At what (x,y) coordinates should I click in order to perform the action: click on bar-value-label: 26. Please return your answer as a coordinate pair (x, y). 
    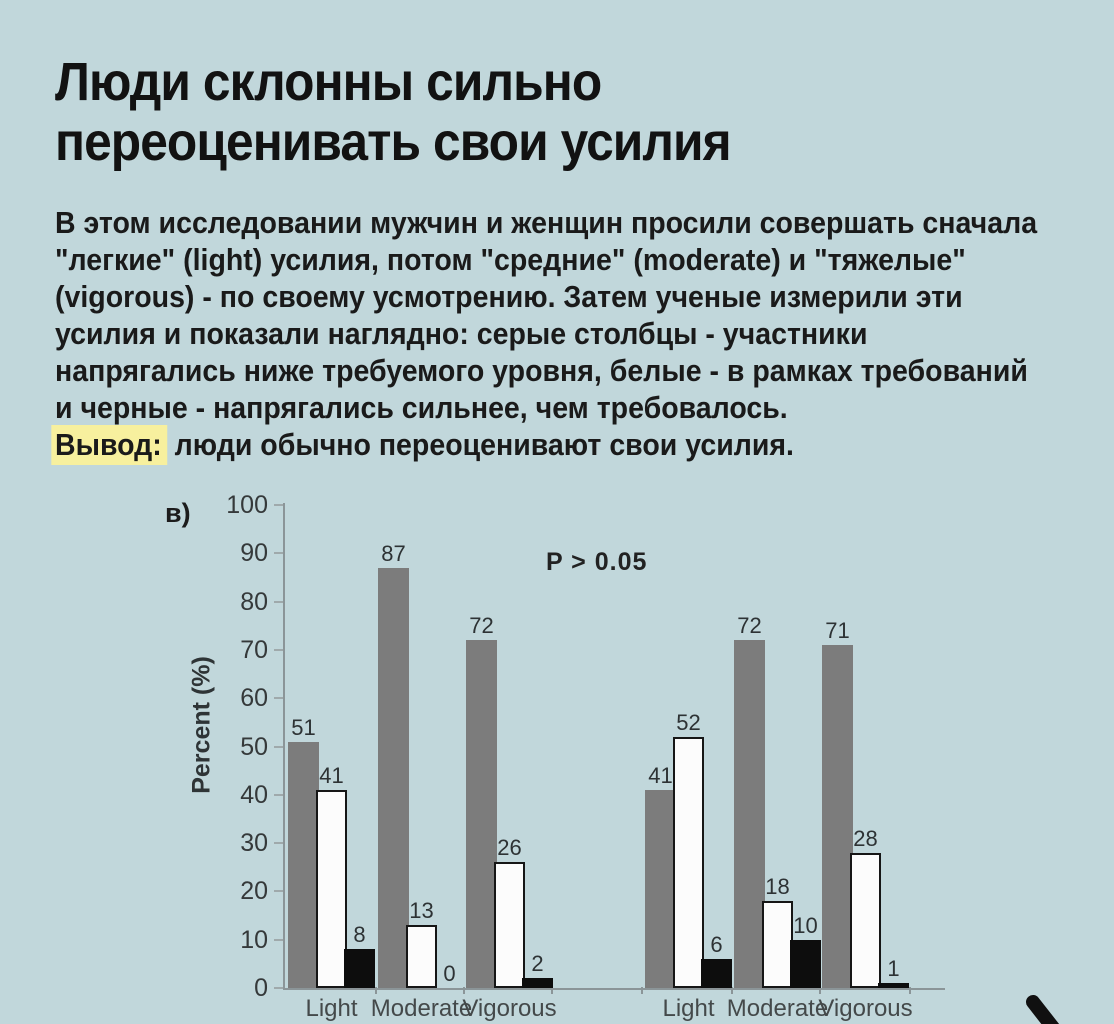
    Looking at the image, I should click on (509, 847).